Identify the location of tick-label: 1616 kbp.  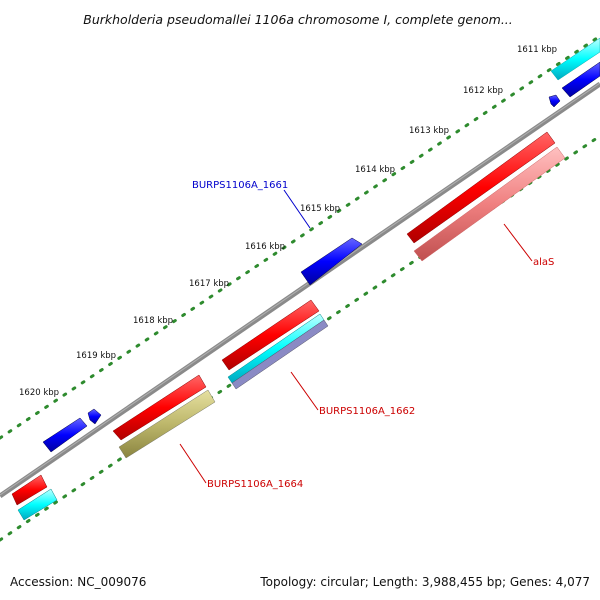
(265, 247).